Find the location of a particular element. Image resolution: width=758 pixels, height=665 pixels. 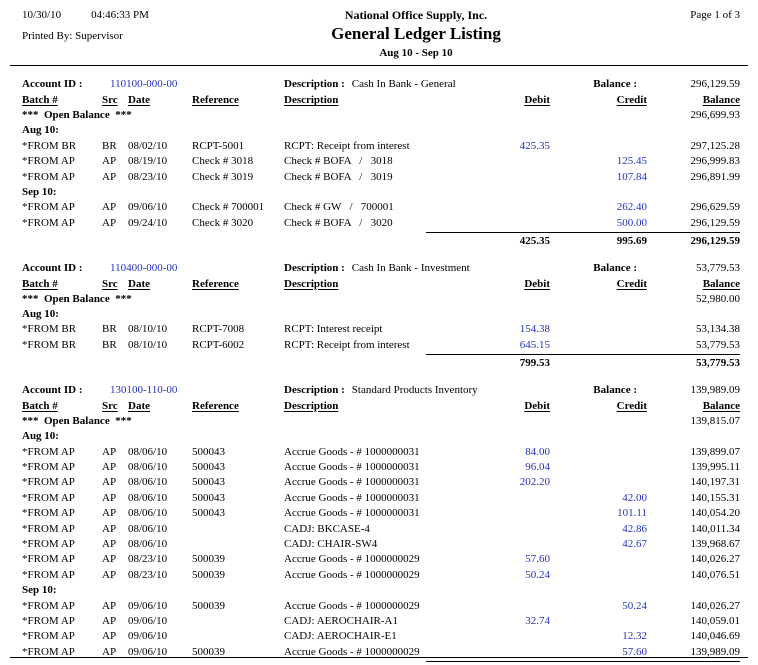

column-header-balance: Balance is located at coordinates (721, 283).